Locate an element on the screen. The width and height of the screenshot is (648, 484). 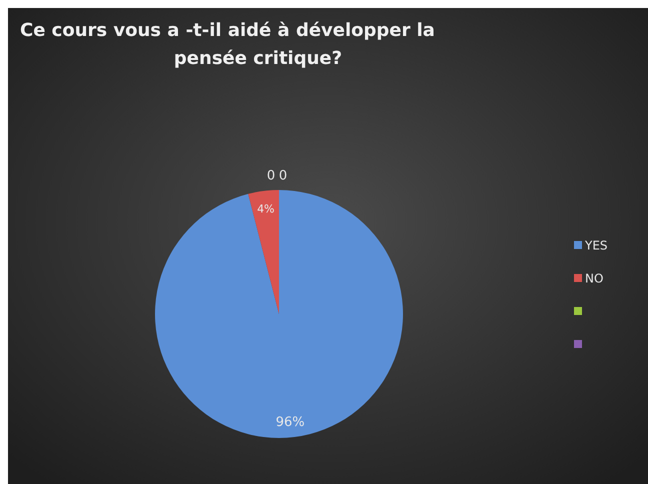
pie-slice is located at coordinates (263, 252).